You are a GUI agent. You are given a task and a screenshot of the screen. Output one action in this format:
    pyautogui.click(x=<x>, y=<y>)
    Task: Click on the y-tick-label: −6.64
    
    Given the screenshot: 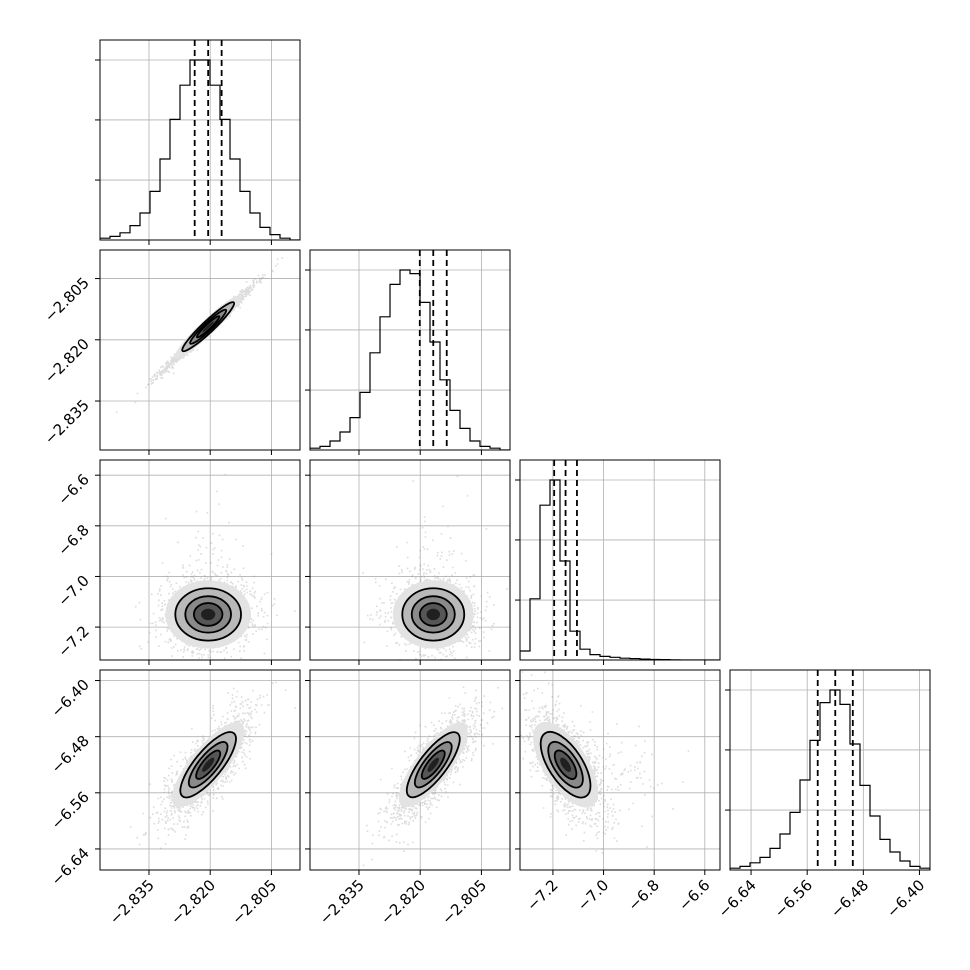 What is the action you would take?
    pyautogui.click(x=70, y=866)
    